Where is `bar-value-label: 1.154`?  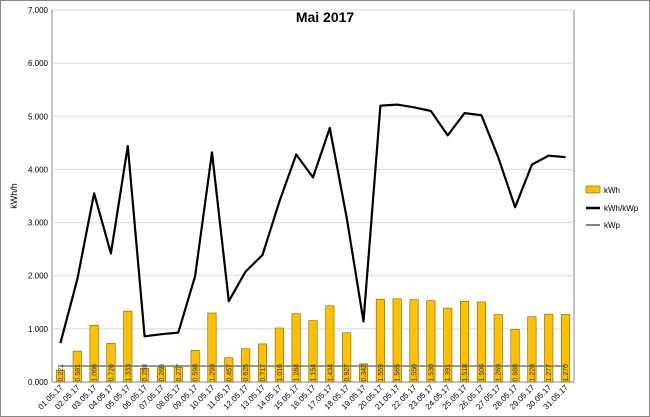 bar-value-label: 1.154 is located at coordinates (314, 373).